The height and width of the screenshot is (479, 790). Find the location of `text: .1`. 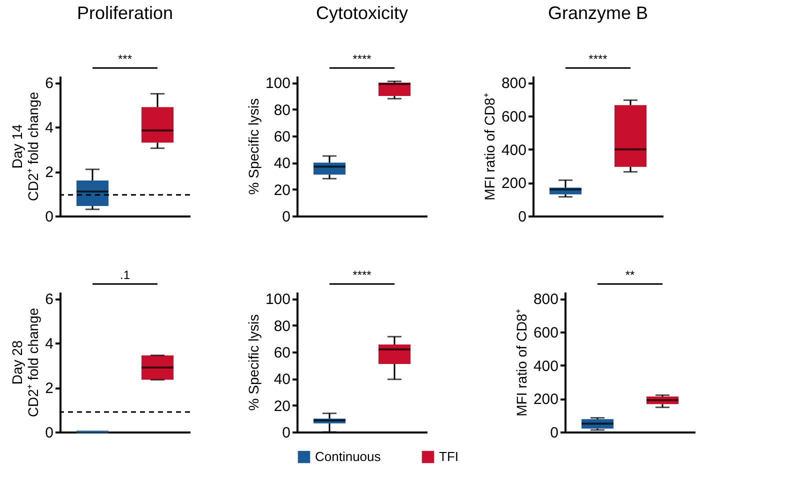

text: .1 is located at coordinates (125, 275).